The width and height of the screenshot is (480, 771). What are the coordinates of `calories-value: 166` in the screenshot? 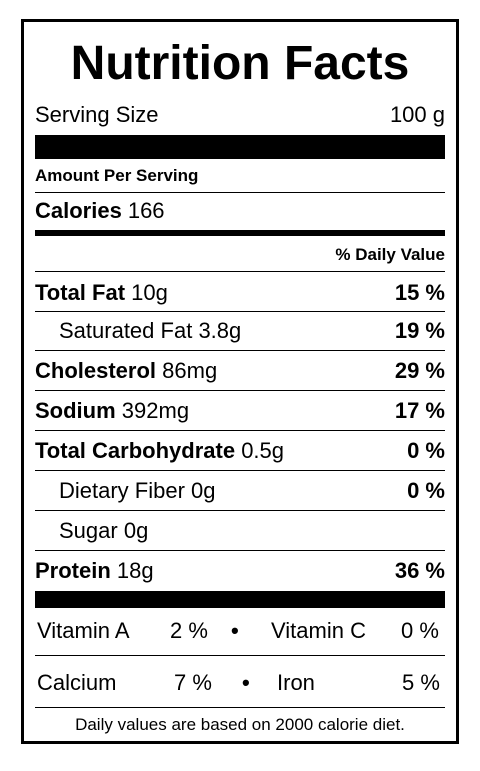 It's located at (146, 210).